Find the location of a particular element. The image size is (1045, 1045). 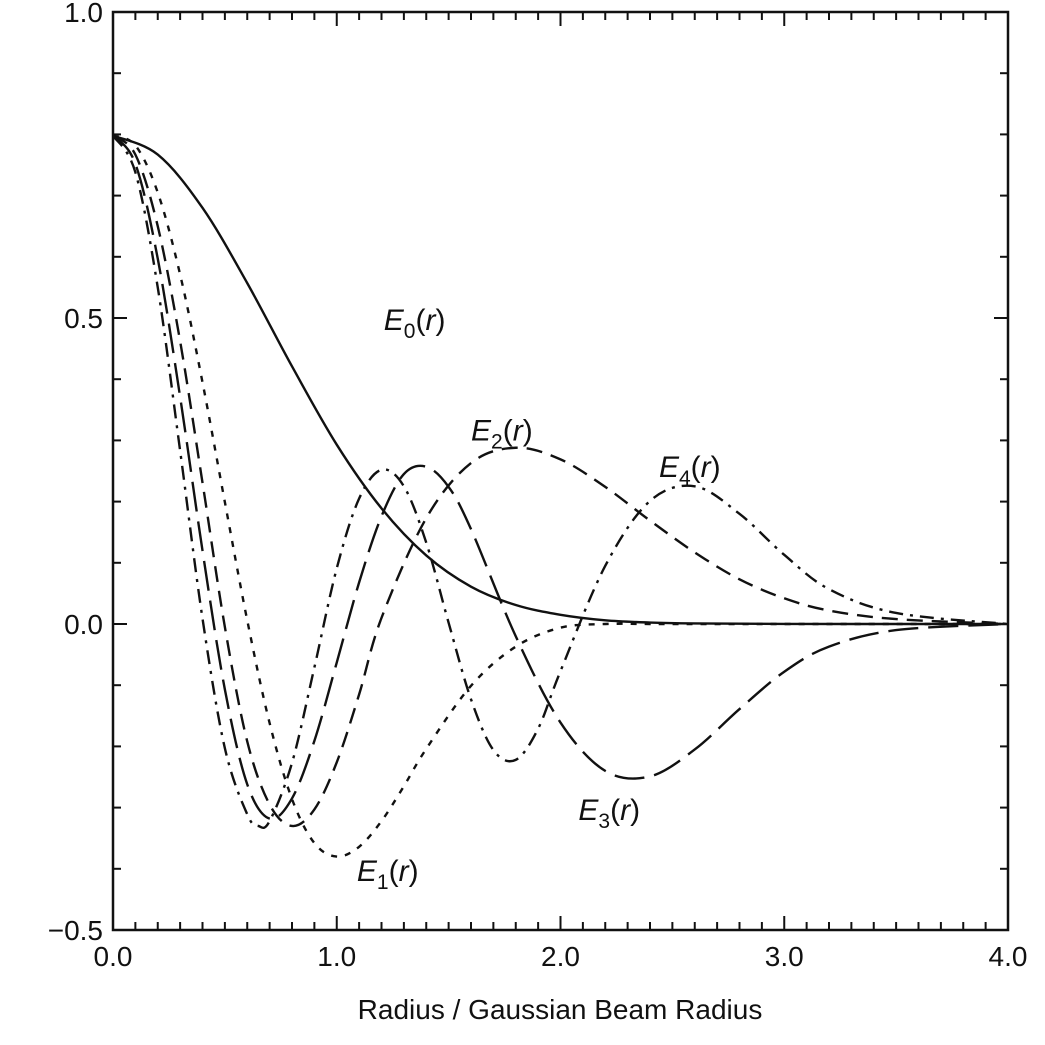

curve-label-e0: E0(r) is located at coordinates (415, 323).